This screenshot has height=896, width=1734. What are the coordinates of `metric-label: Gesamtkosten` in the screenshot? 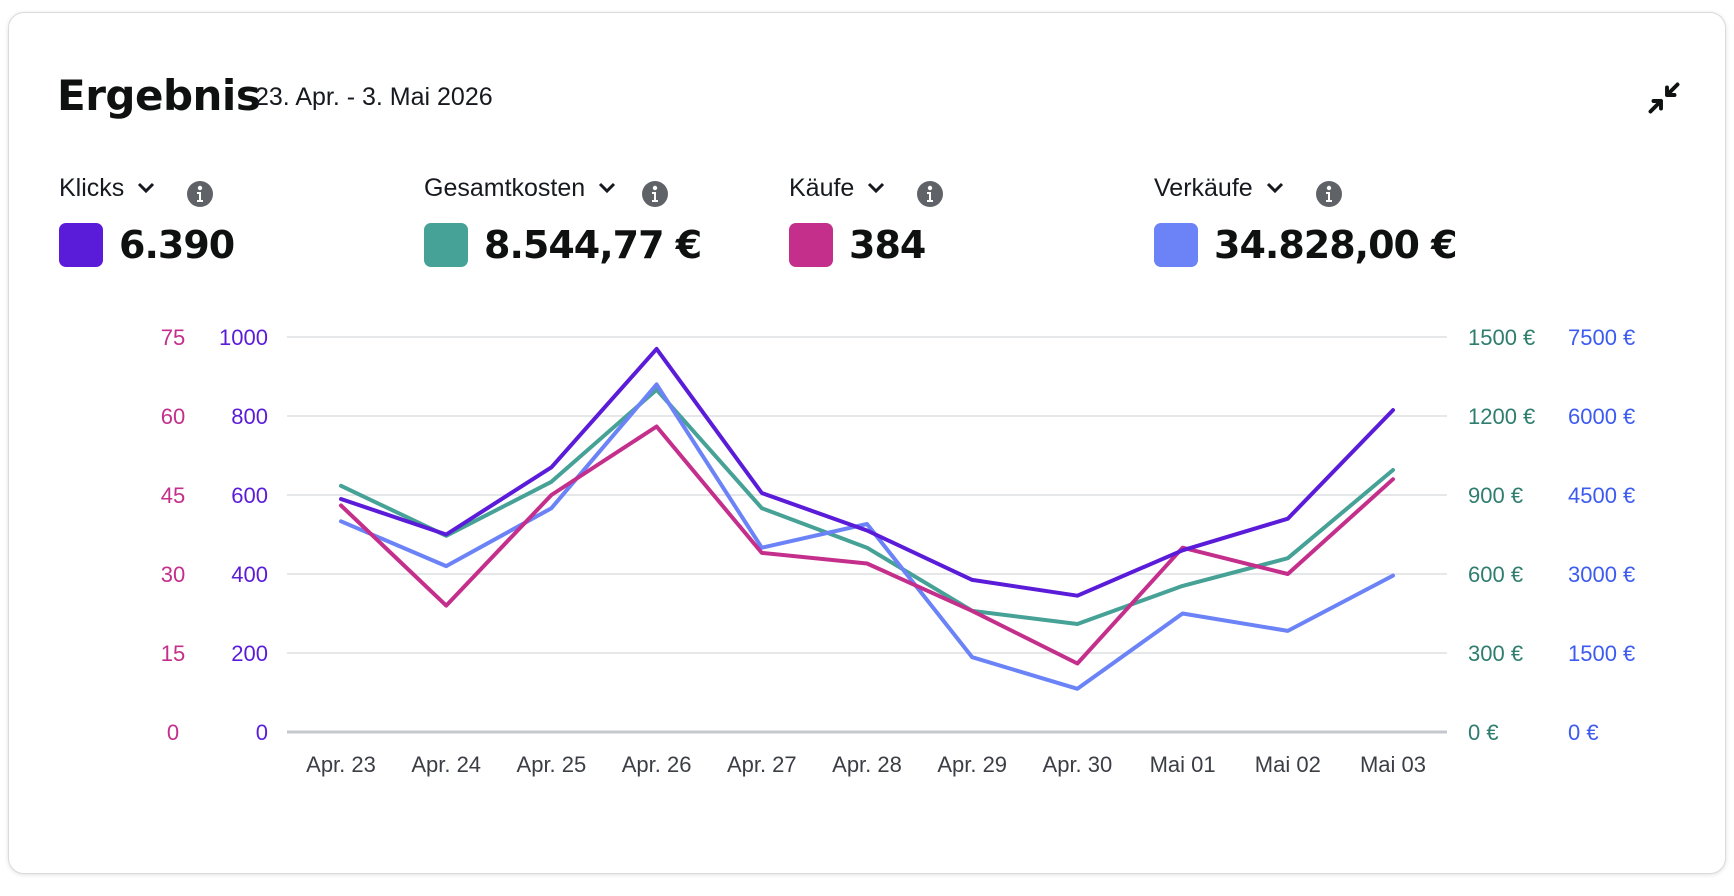 It's located at (505, 187).